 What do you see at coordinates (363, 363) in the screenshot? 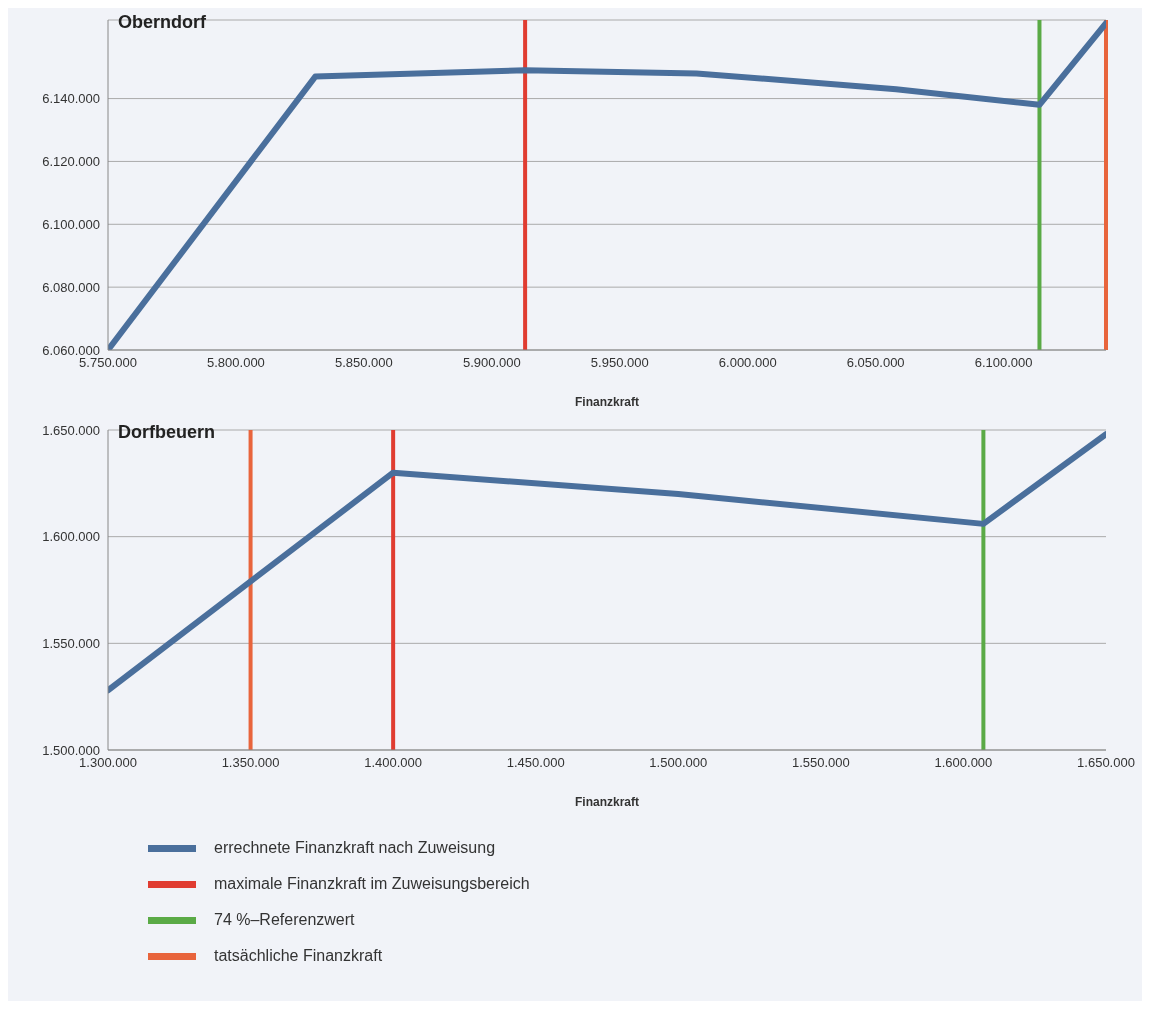
I see `x-tick-label: 5.850.000` at bounding box center [363, 363].